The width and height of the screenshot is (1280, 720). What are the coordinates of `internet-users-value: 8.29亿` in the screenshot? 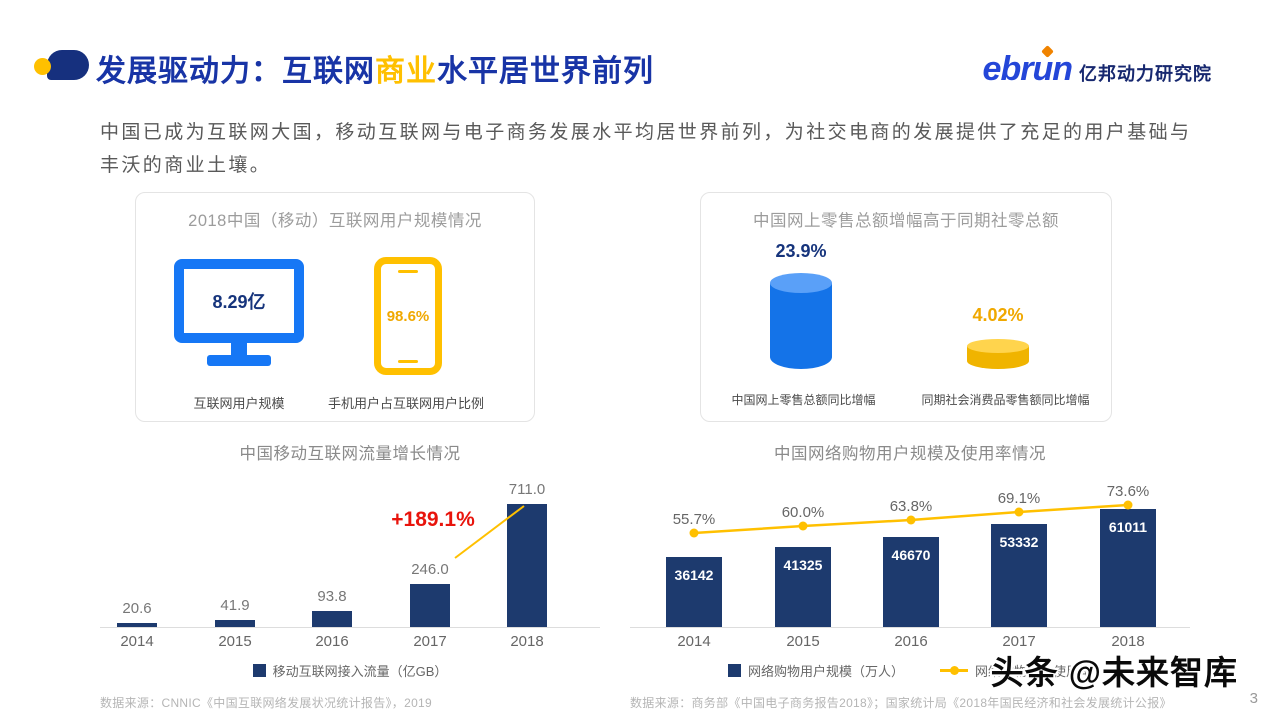 It's located at (239, 302).